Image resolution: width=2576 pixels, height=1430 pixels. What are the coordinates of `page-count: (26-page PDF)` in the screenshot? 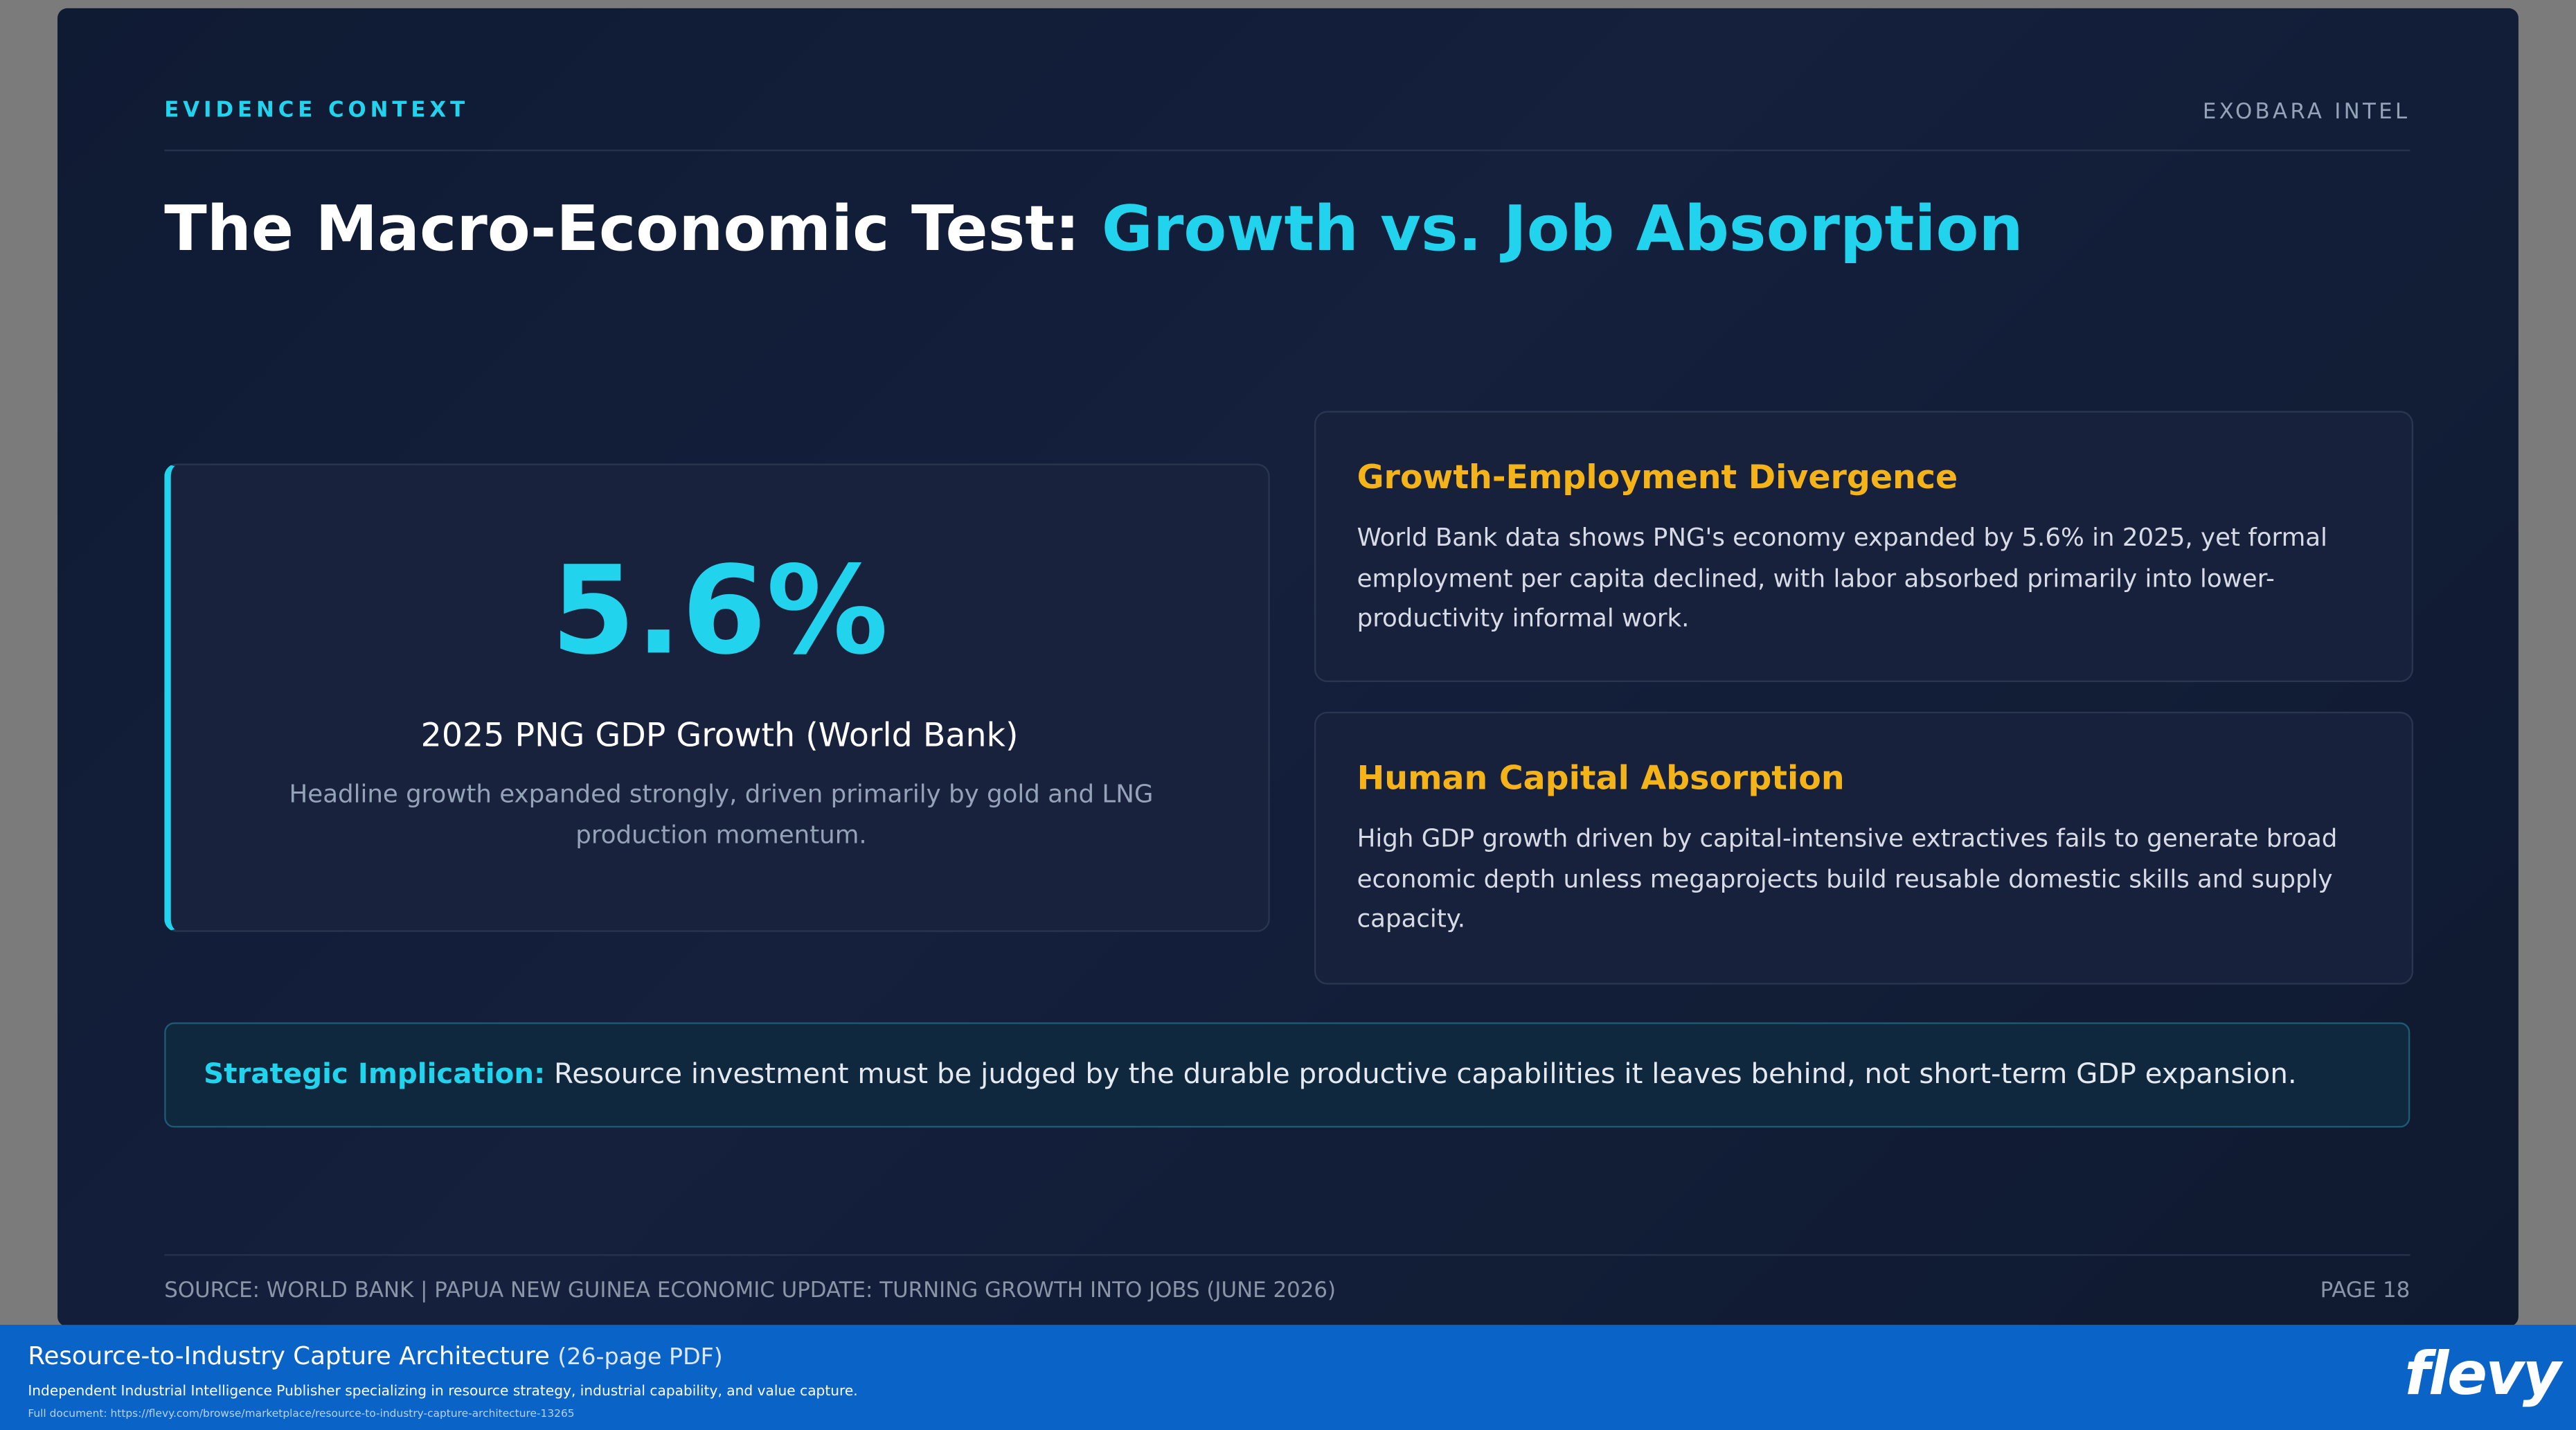 It's located at (640, 1357).